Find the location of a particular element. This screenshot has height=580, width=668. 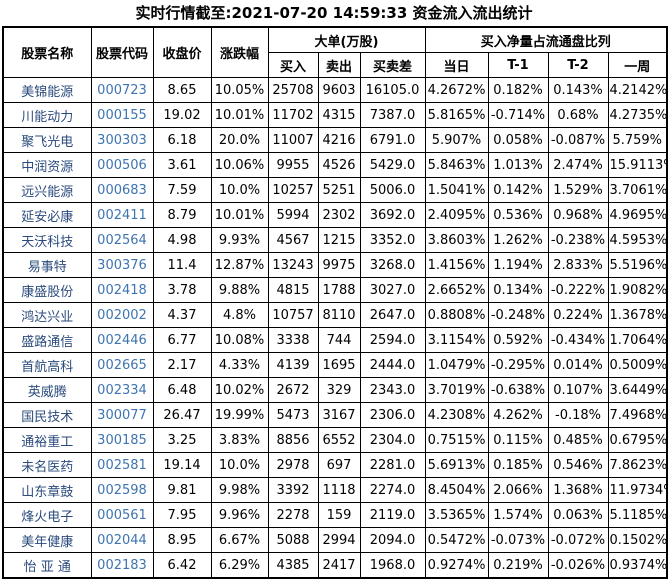

sell-volume-cell: 2302 is located at coordinates (339, 215).